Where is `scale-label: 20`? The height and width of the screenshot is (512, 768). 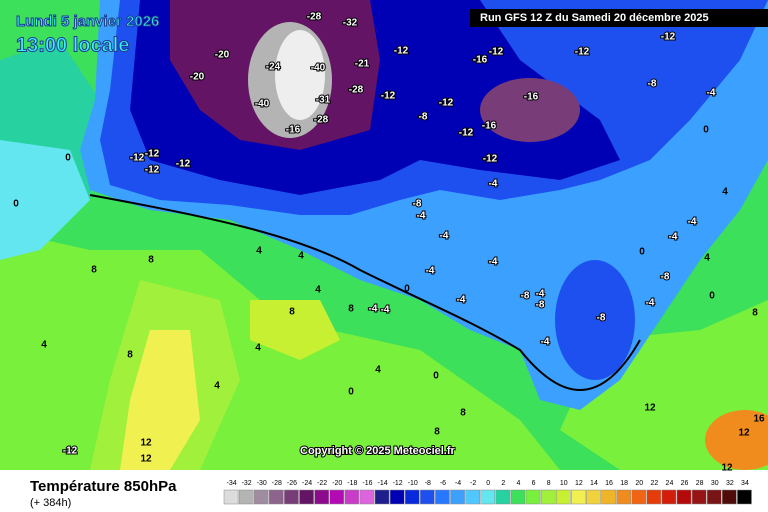 scale-label: 20 is located at coordinates (639, 483).